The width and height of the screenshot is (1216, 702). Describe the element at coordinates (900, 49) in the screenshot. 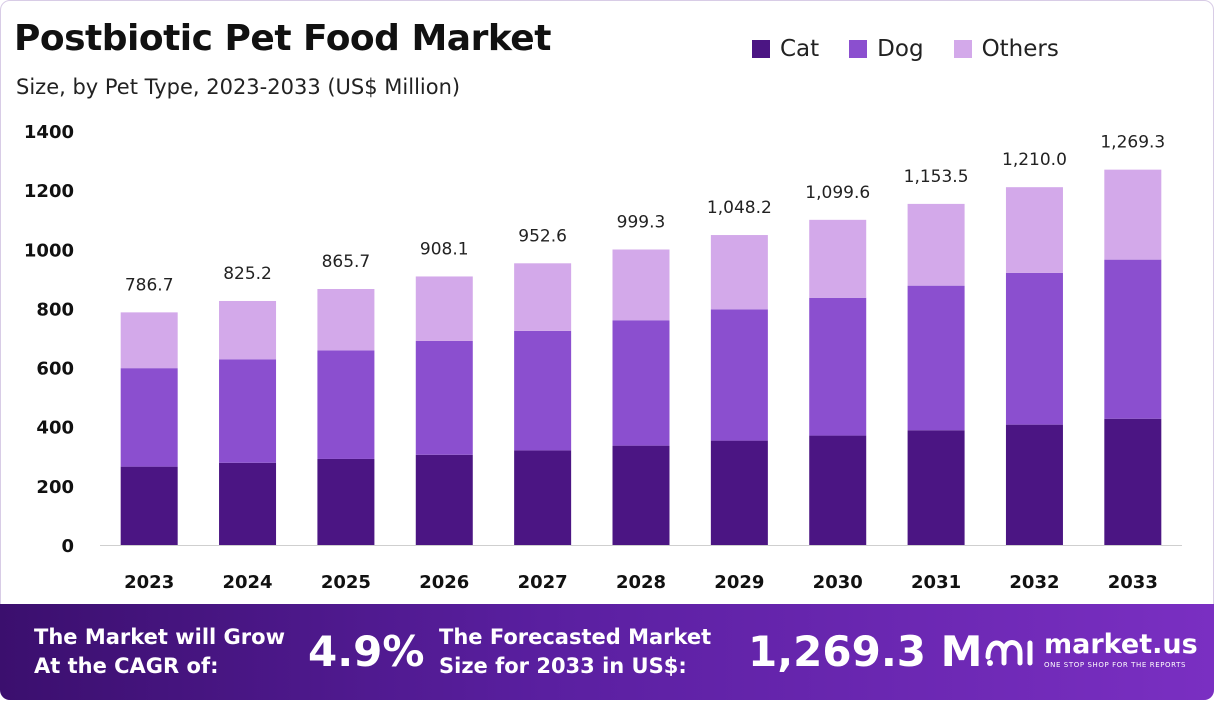

I see `legend-label-dog: Dog` at that location.